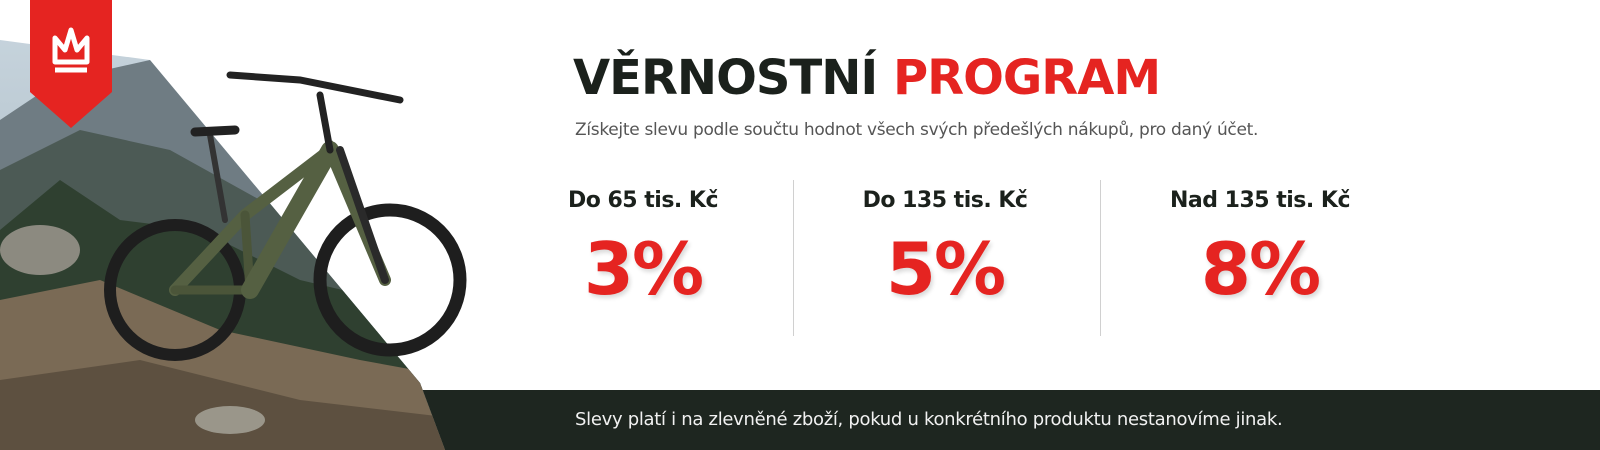 This screenshot has width=1600, height=450. Describe the element at coordinates (285, 216) in the screenshot. I see `bike` at that location.